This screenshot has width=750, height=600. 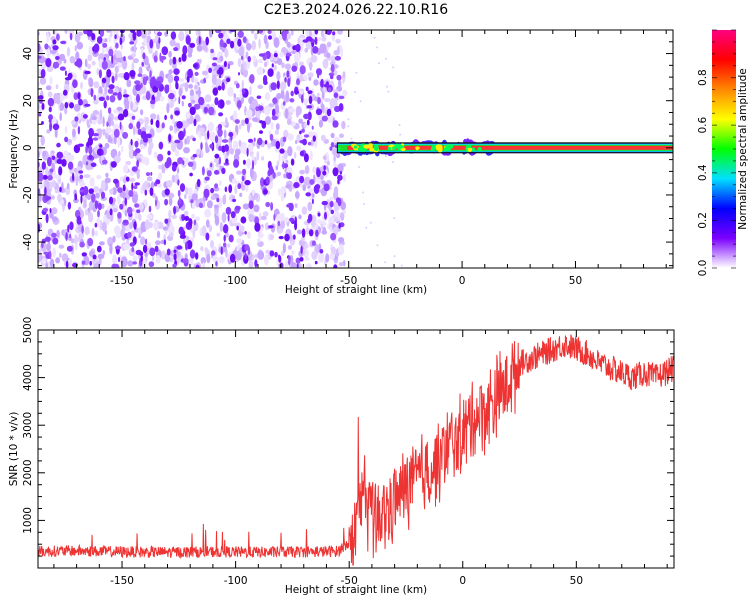 I want to click on y-tick-label: 40, so click(x=28, y=53).